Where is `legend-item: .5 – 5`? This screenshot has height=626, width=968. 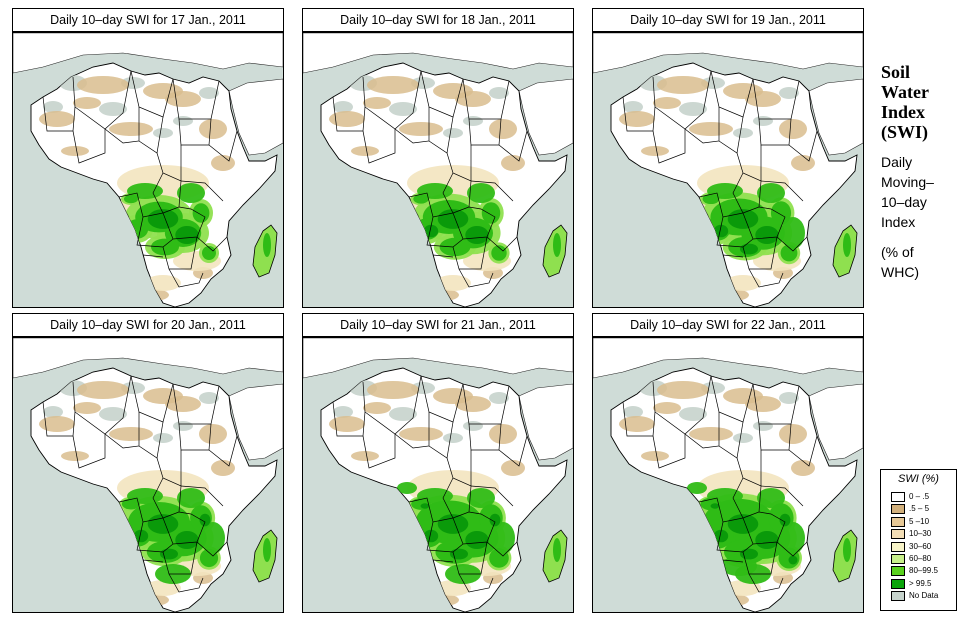
legend-item: .5 – 5 is located at coordinates (922, 509).